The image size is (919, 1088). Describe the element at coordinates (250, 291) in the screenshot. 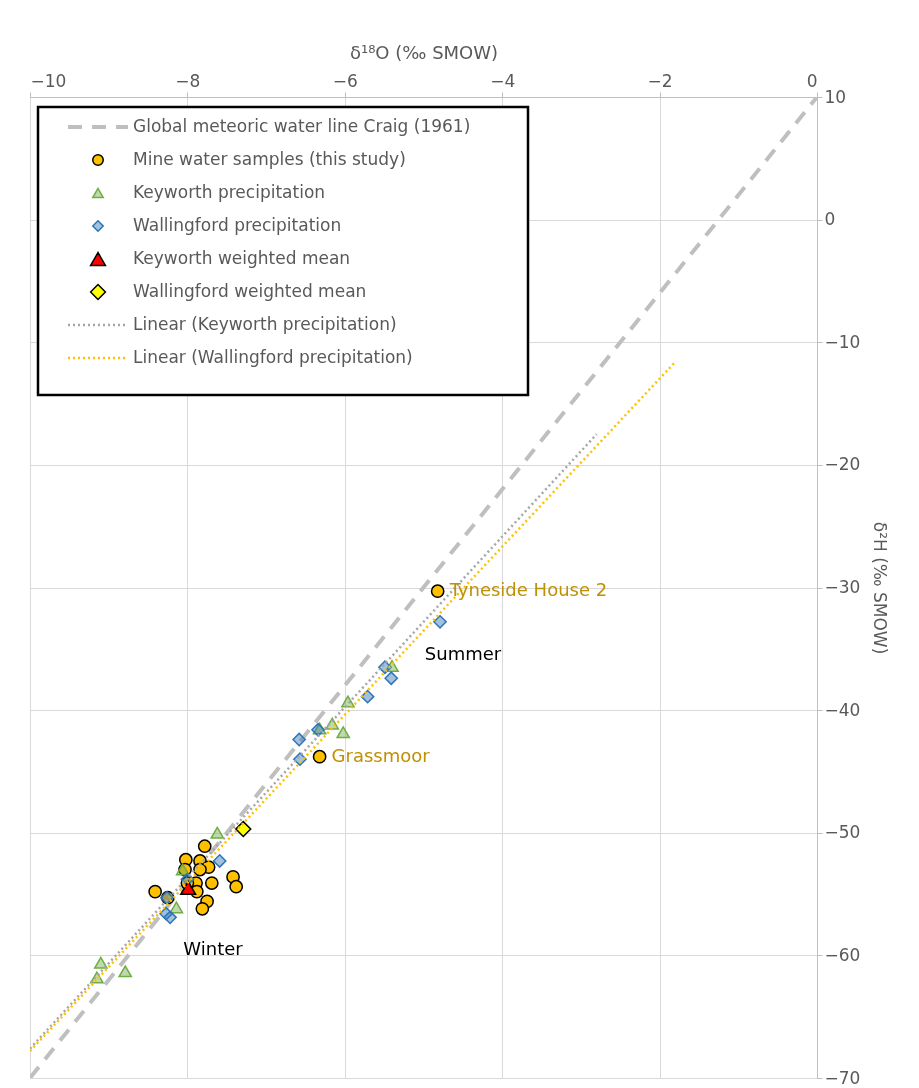

I see `legend-label: Wallingford weighted mean` at that location.